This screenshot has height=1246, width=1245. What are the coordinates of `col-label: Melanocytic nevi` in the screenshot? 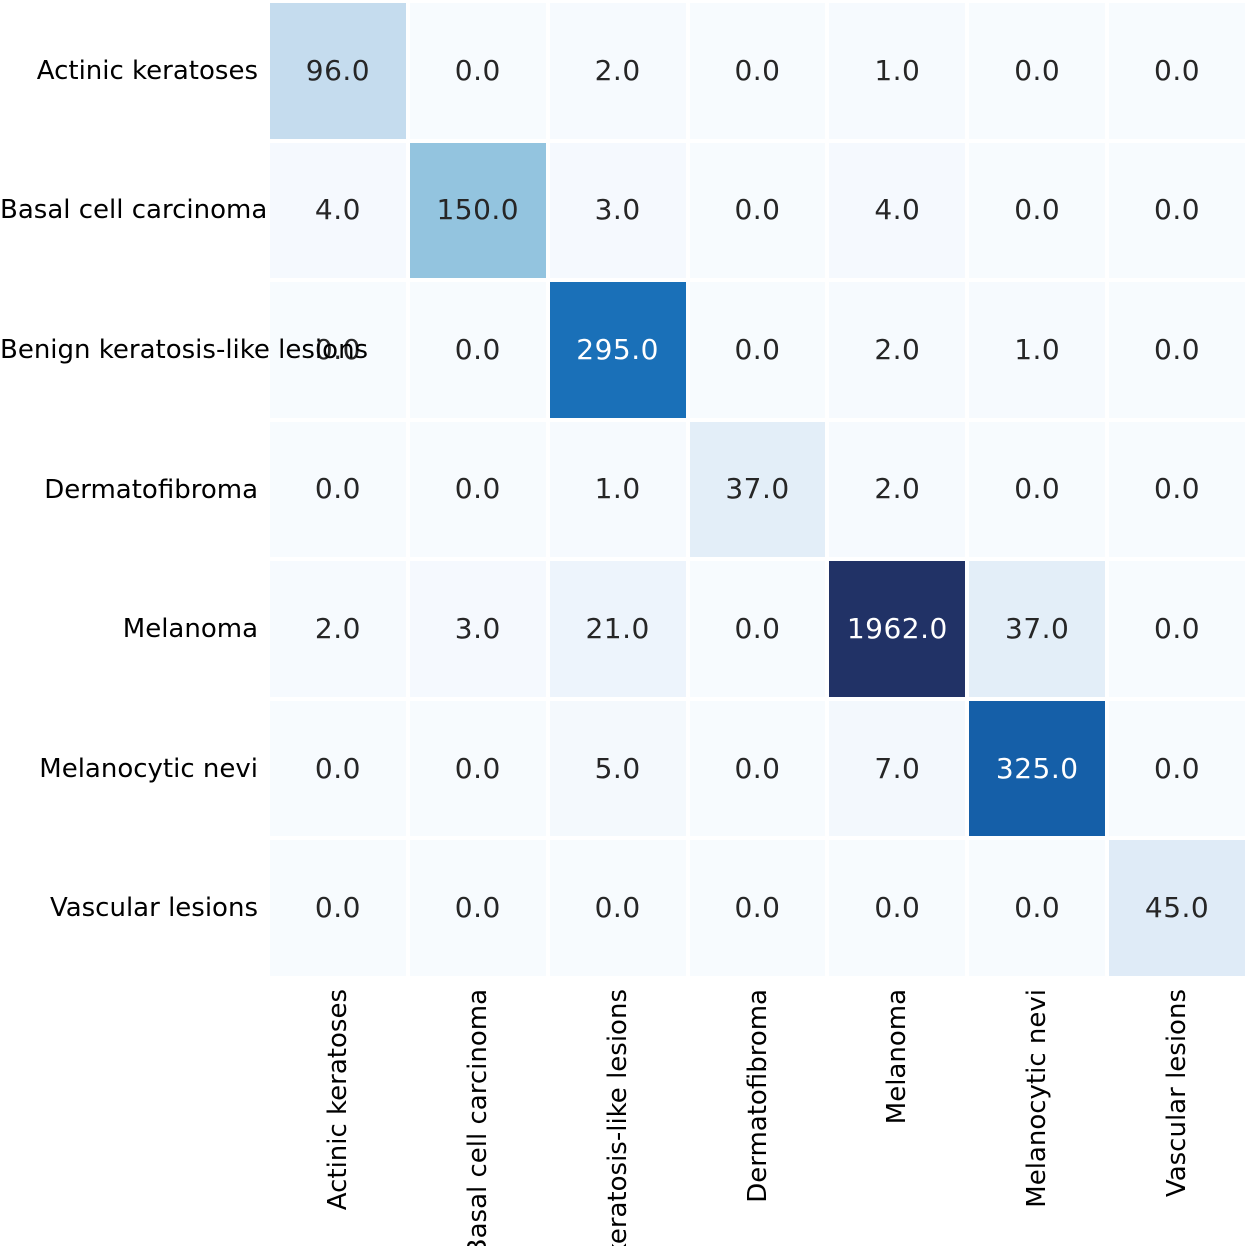 It's located at (1037, 1098).